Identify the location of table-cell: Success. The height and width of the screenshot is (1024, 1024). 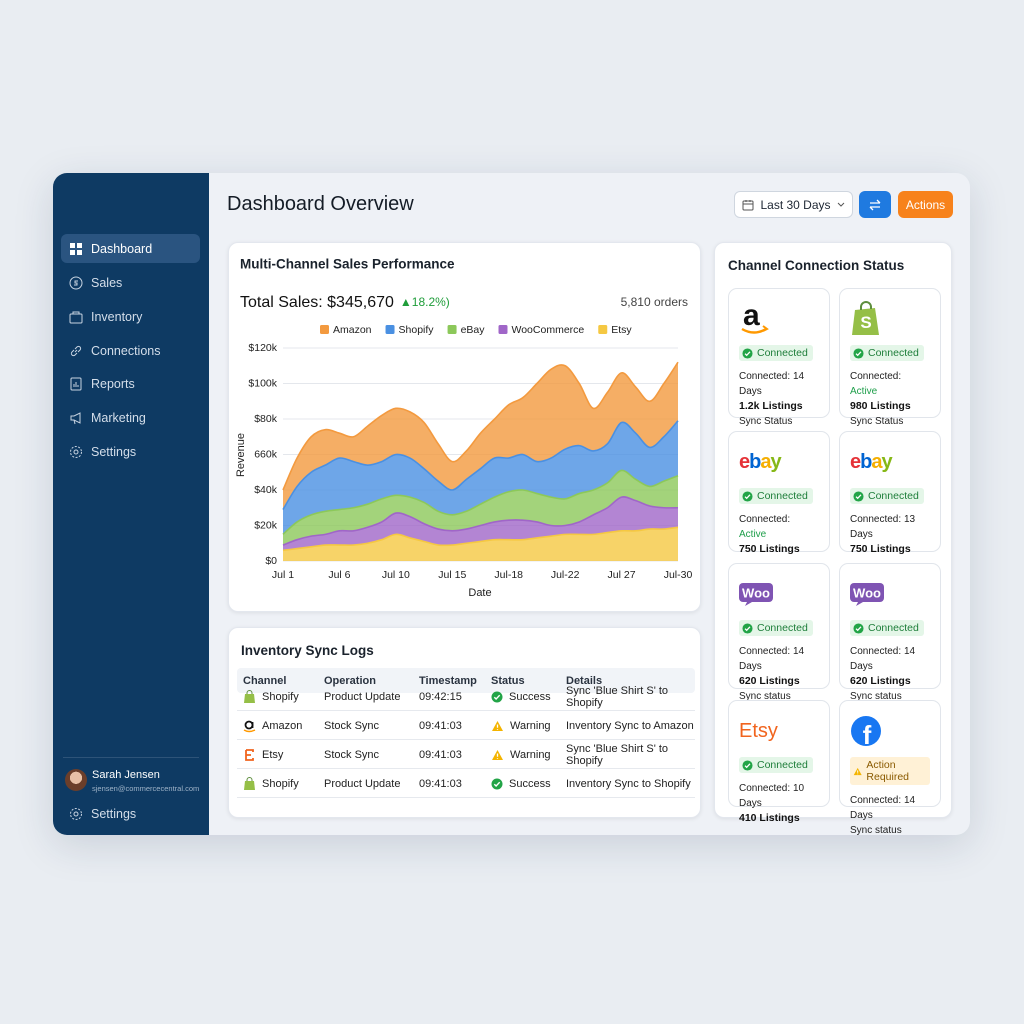
(521, 696).